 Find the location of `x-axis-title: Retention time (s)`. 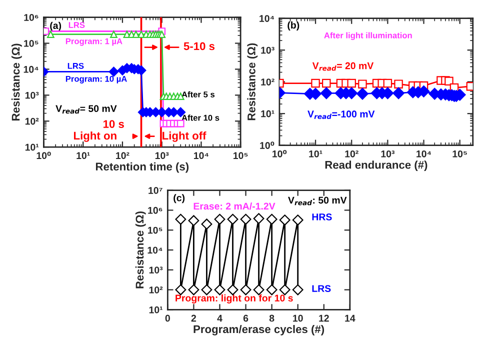

x-axis-title: Retention time (s) is located at coordinates (142, 167).